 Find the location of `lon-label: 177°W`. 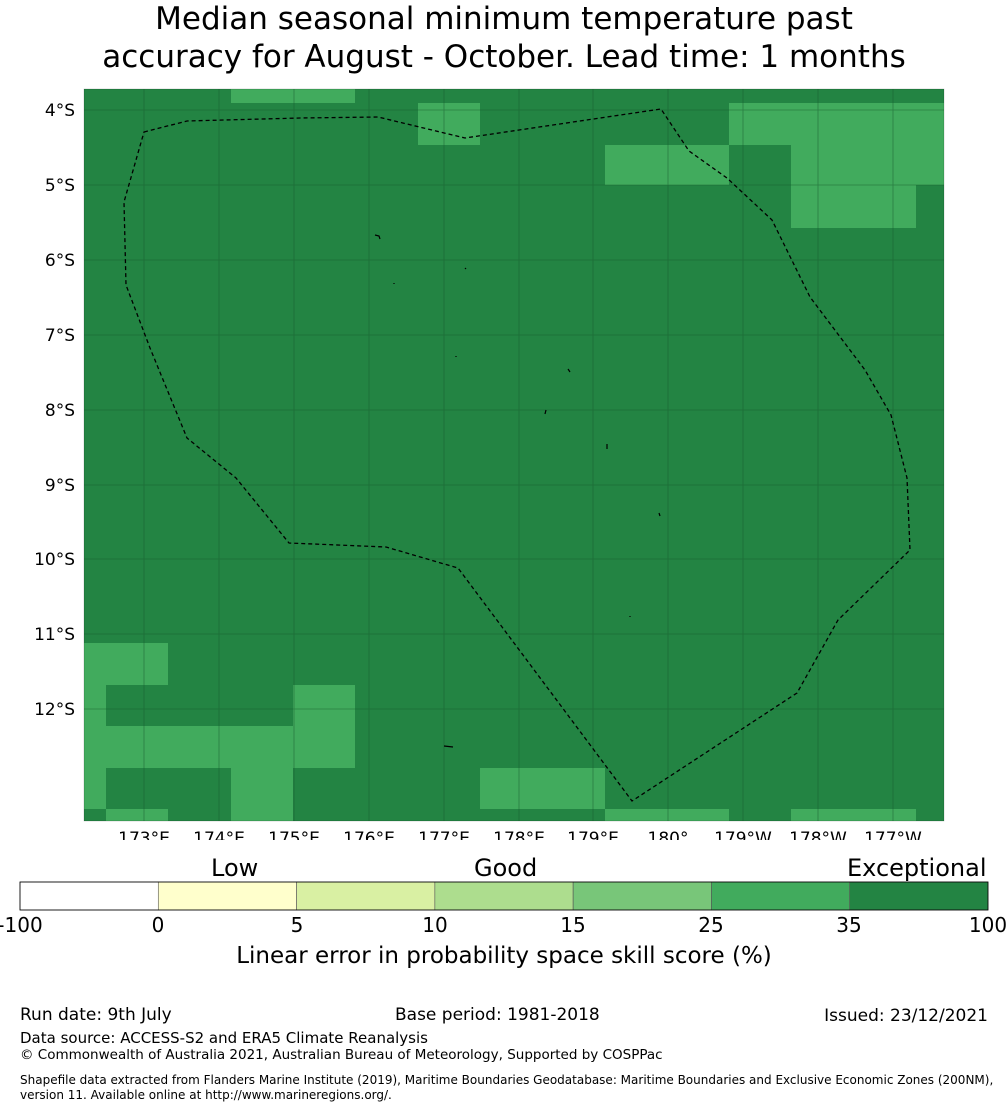

lon-label: 177°W is located at coordinates (893, 834).